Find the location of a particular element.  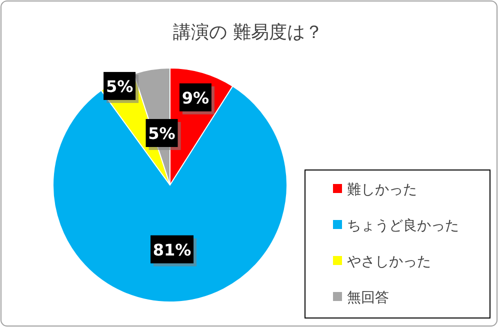

legend-label: やさしかった is located at coordinates (389, 262).